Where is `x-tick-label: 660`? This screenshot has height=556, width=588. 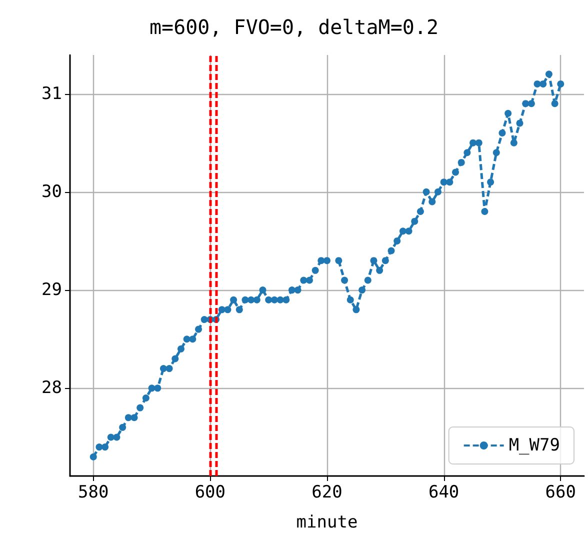
x-tick-label: 660 is located at coordinates (560, 492).